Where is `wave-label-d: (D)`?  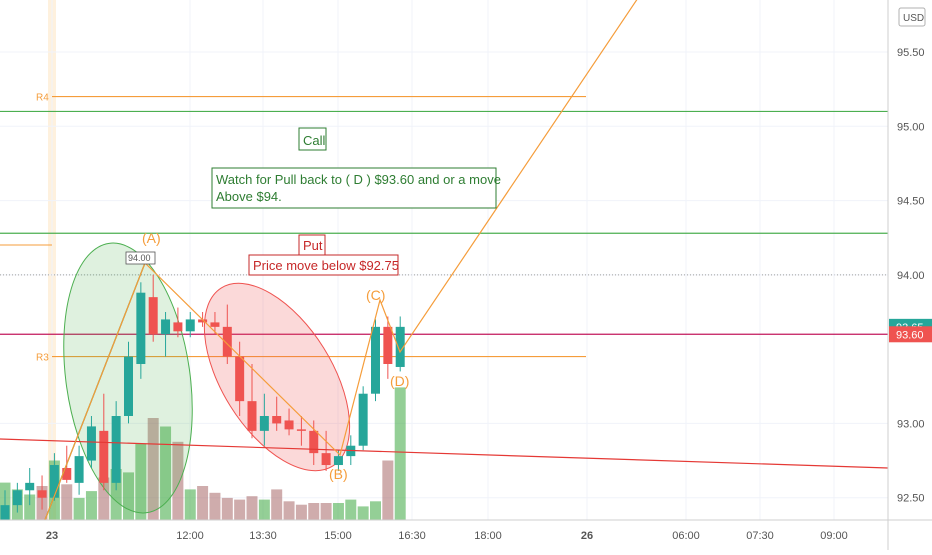
wave-label-d: (D) is located at coordinates (399, 381).